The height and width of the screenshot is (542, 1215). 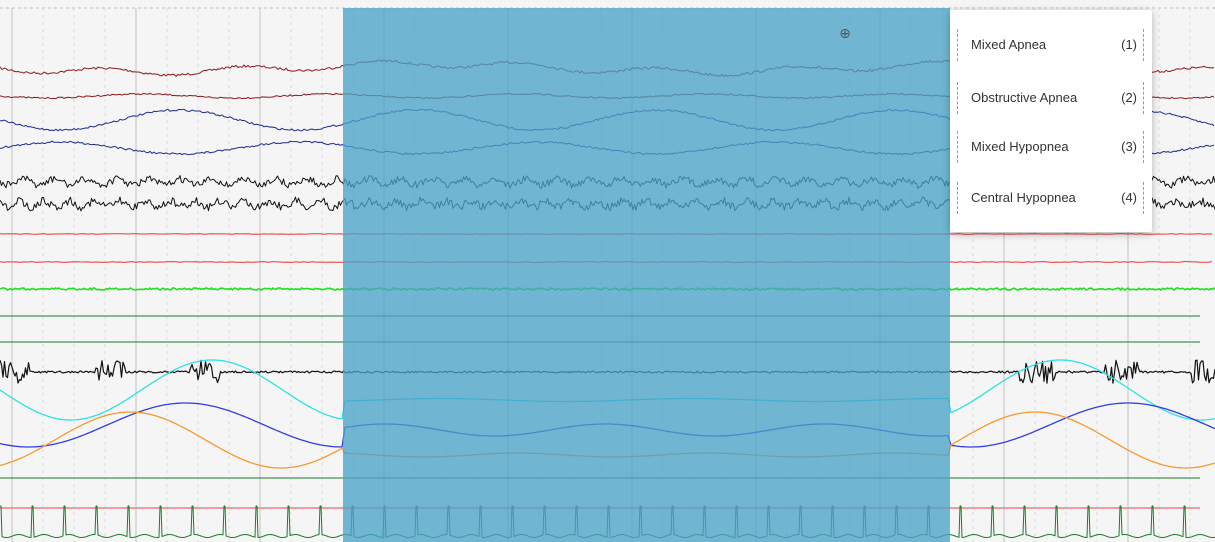 I want to click on menu-item-shortcut: (3), so click(x=1129, y=146).